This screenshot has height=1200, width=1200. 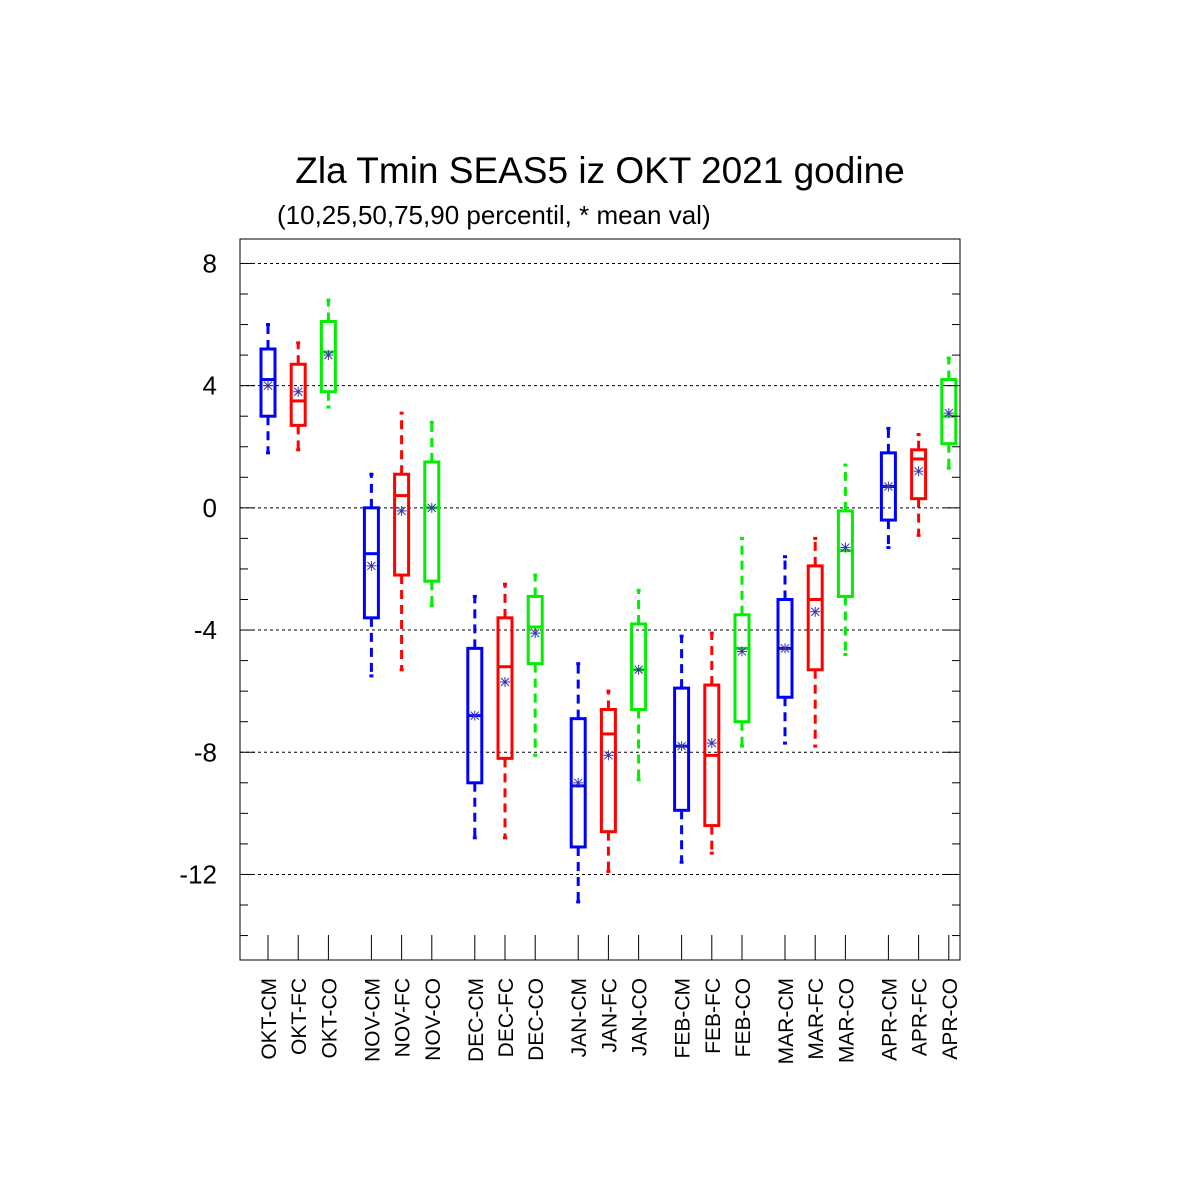 What do you see at coordinates (205, 752) in the screenshot?
I see `y-tick-label: -8` at bounding box center [205, 752].